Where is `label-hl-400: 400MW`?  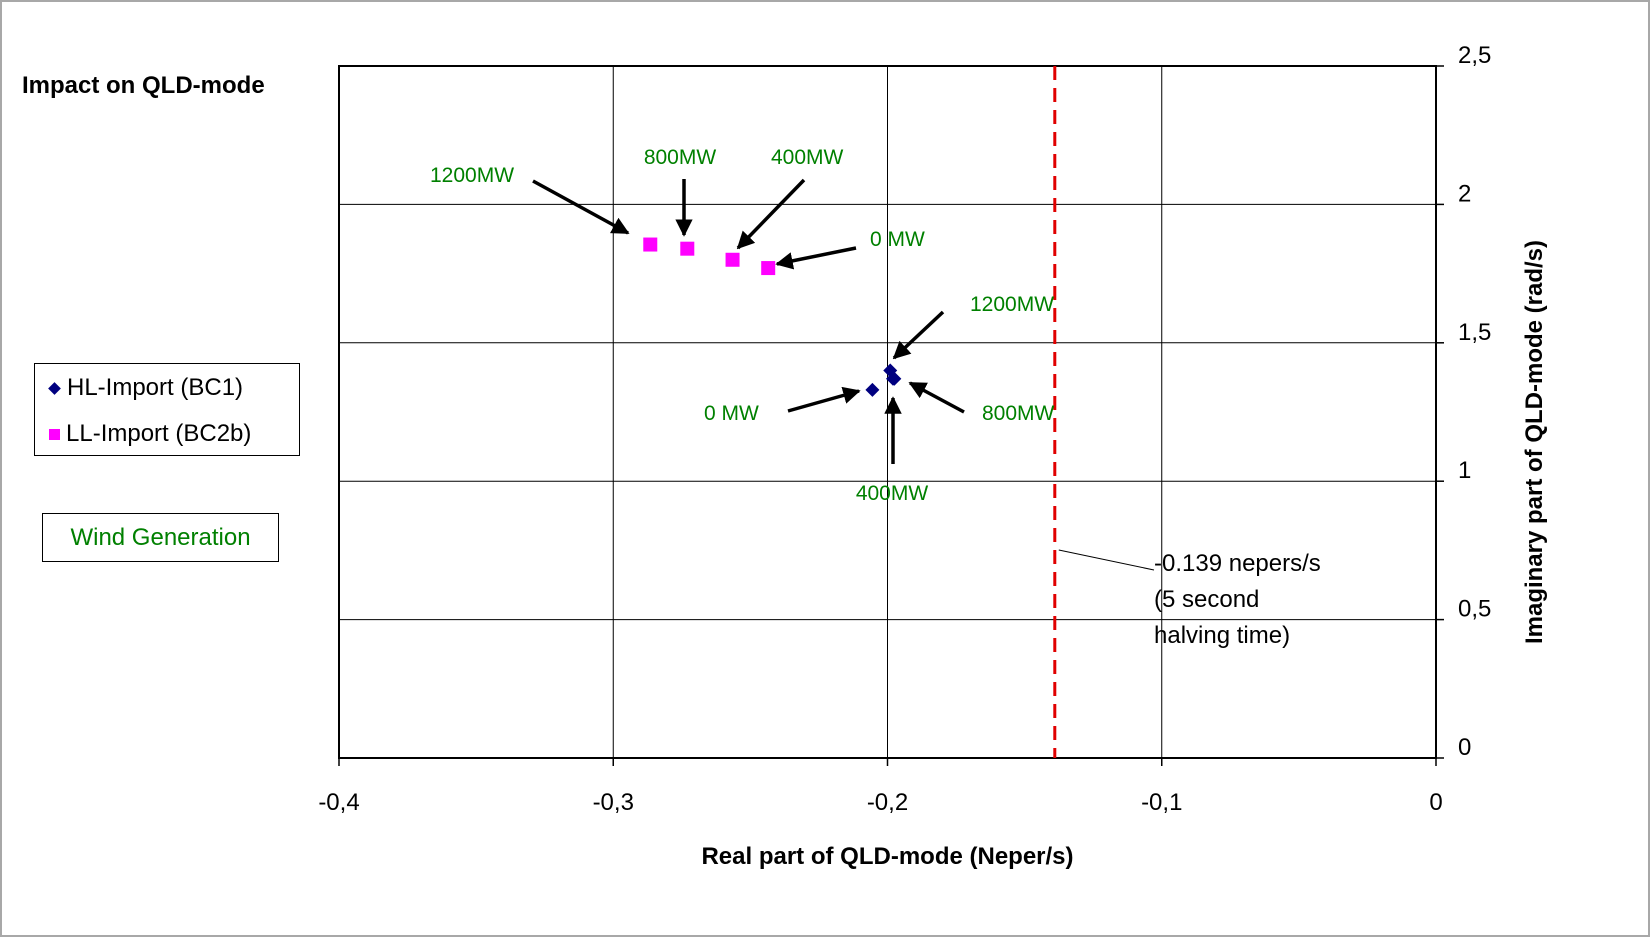
label-hl-400: 400MW is located at coordinates (892, 493).